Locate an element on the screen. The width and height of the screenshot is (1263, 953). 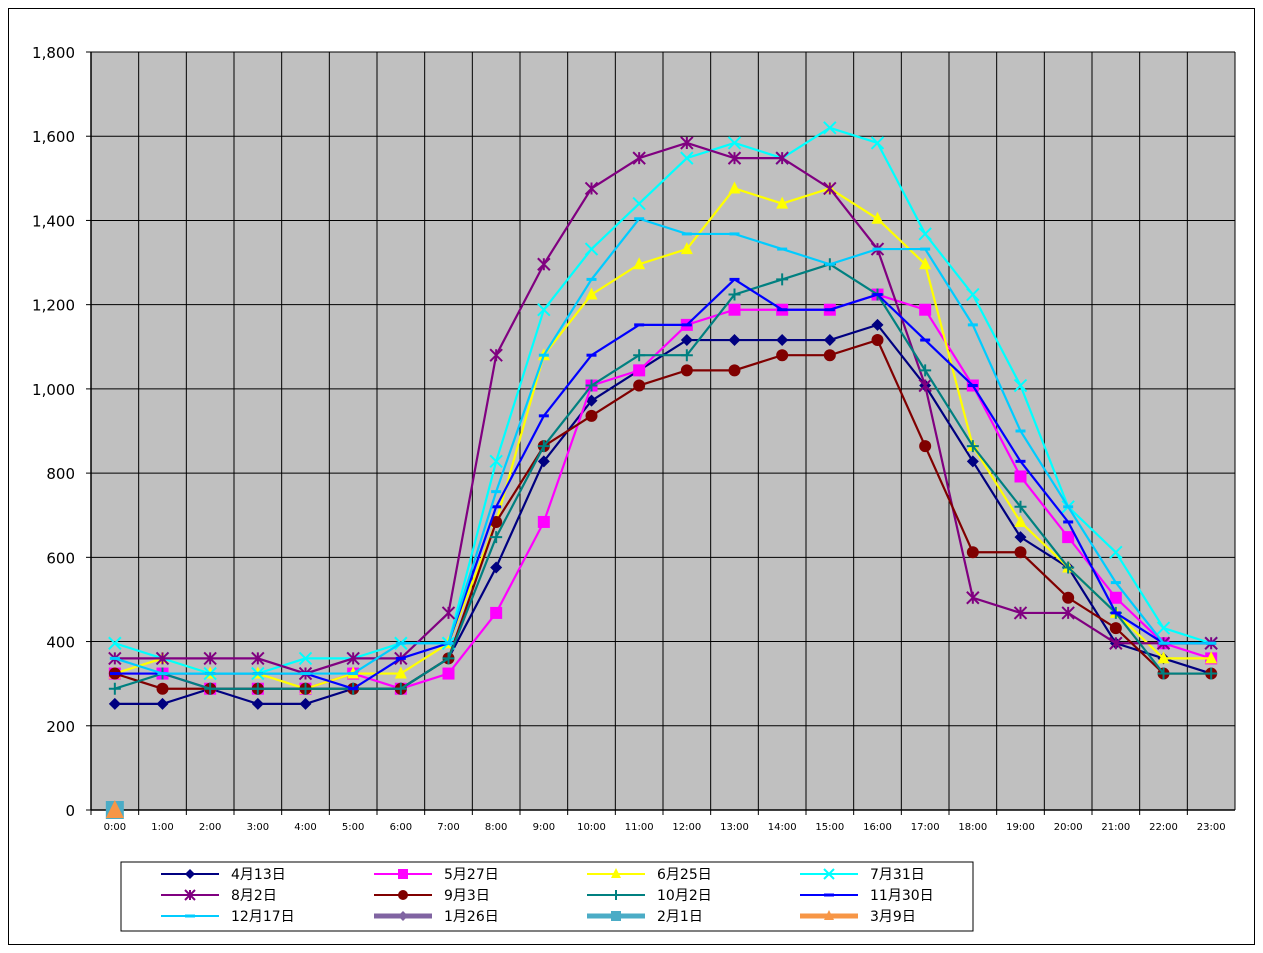
legend-label: 7月31日 is located at coordinates (897, 875).